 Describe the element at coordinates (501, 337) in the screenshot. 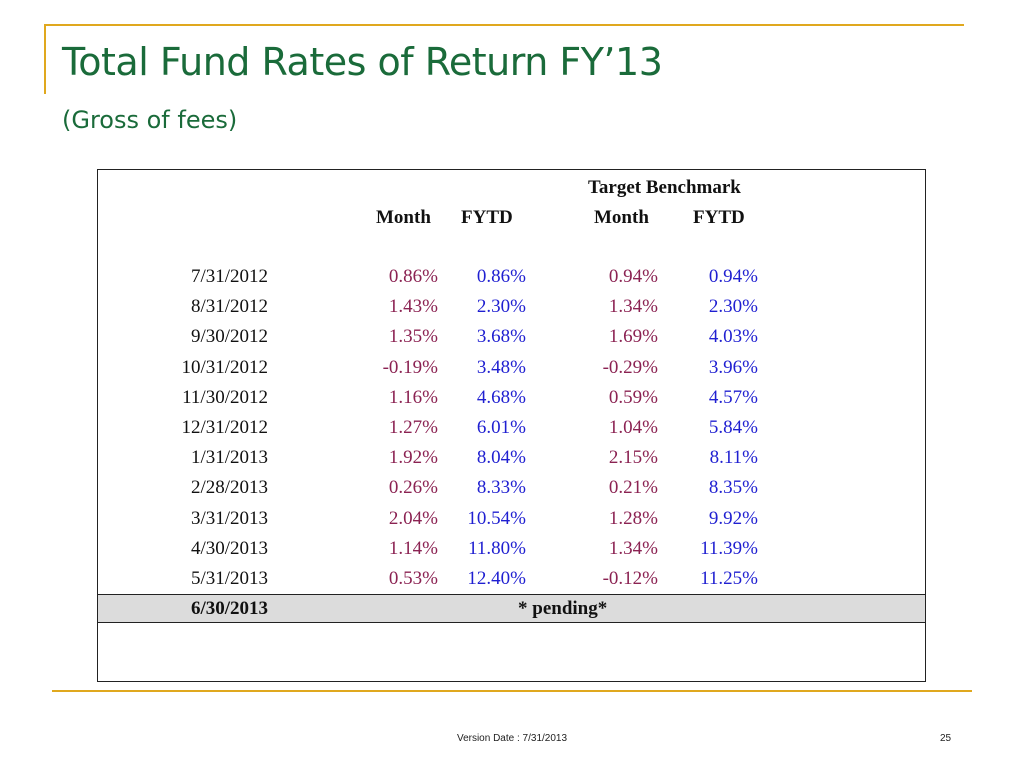

I see `fund-fytd-value: 3.68%` at that location.